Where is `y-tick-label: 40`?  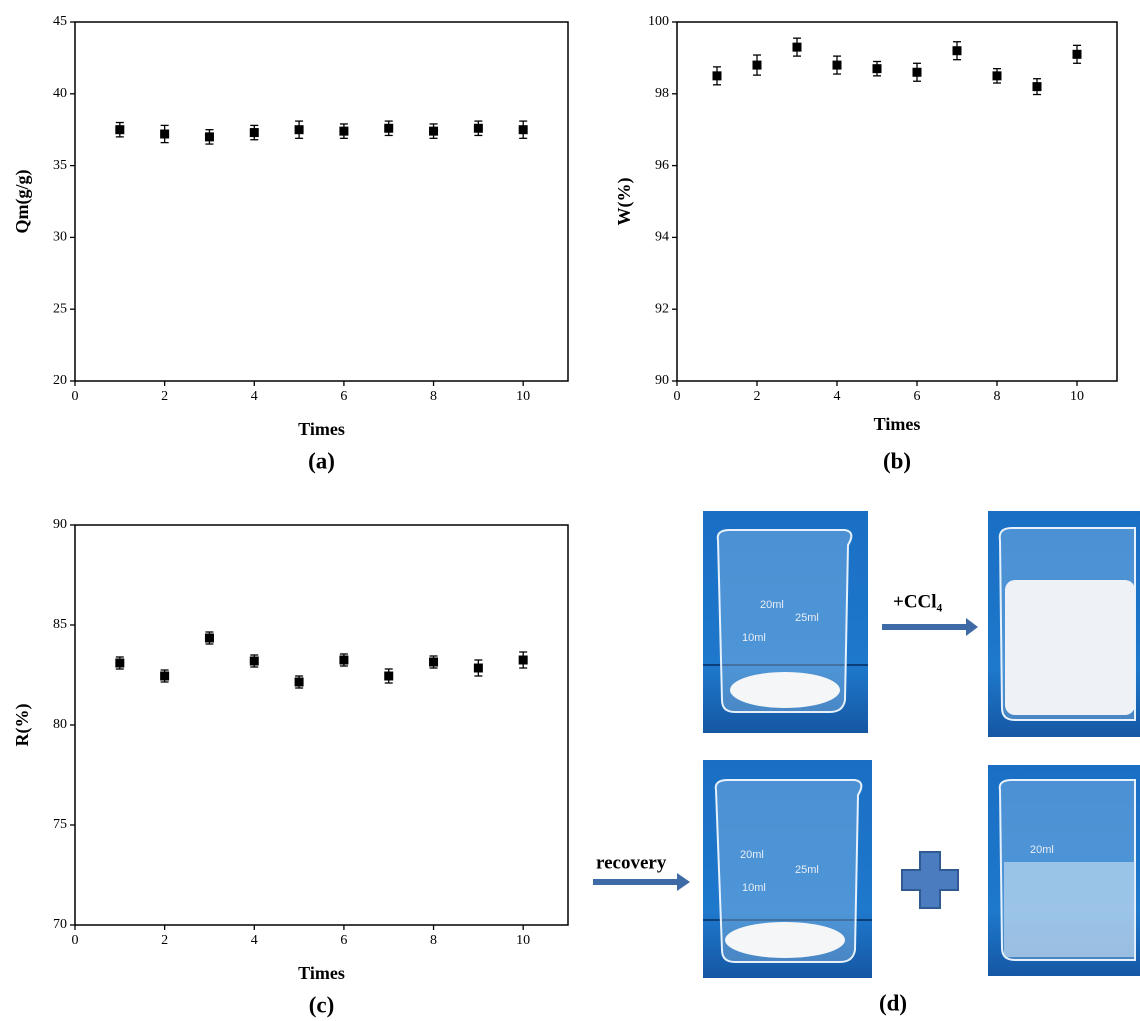
y-tick-label: 40 is located at coordinates (60, 93).